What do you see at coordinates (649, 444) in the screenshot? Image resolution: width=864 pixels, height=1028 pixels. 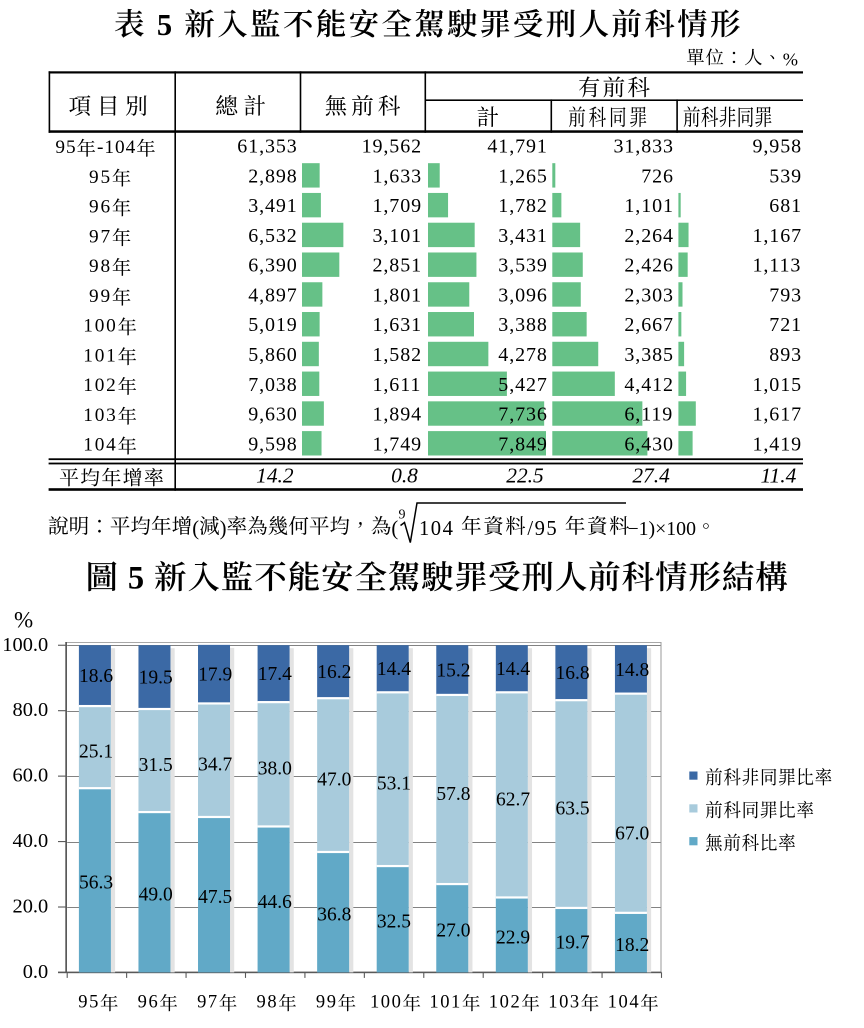 I see `svg-text: 6,430` at bounding box center [649, 444].